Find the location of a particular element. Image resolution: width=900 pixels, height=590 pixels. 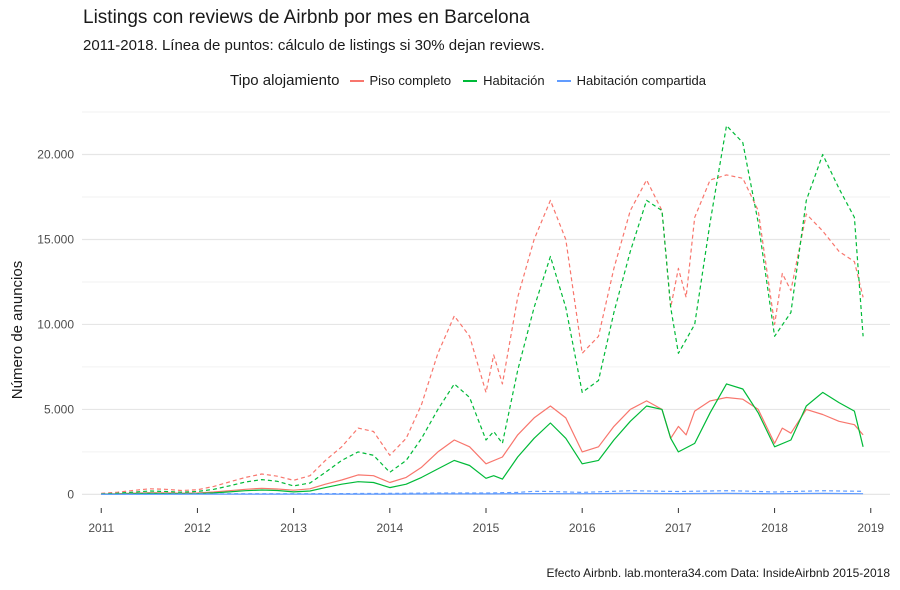

y-tick-label: 0 is located at coordinates (70, 494).